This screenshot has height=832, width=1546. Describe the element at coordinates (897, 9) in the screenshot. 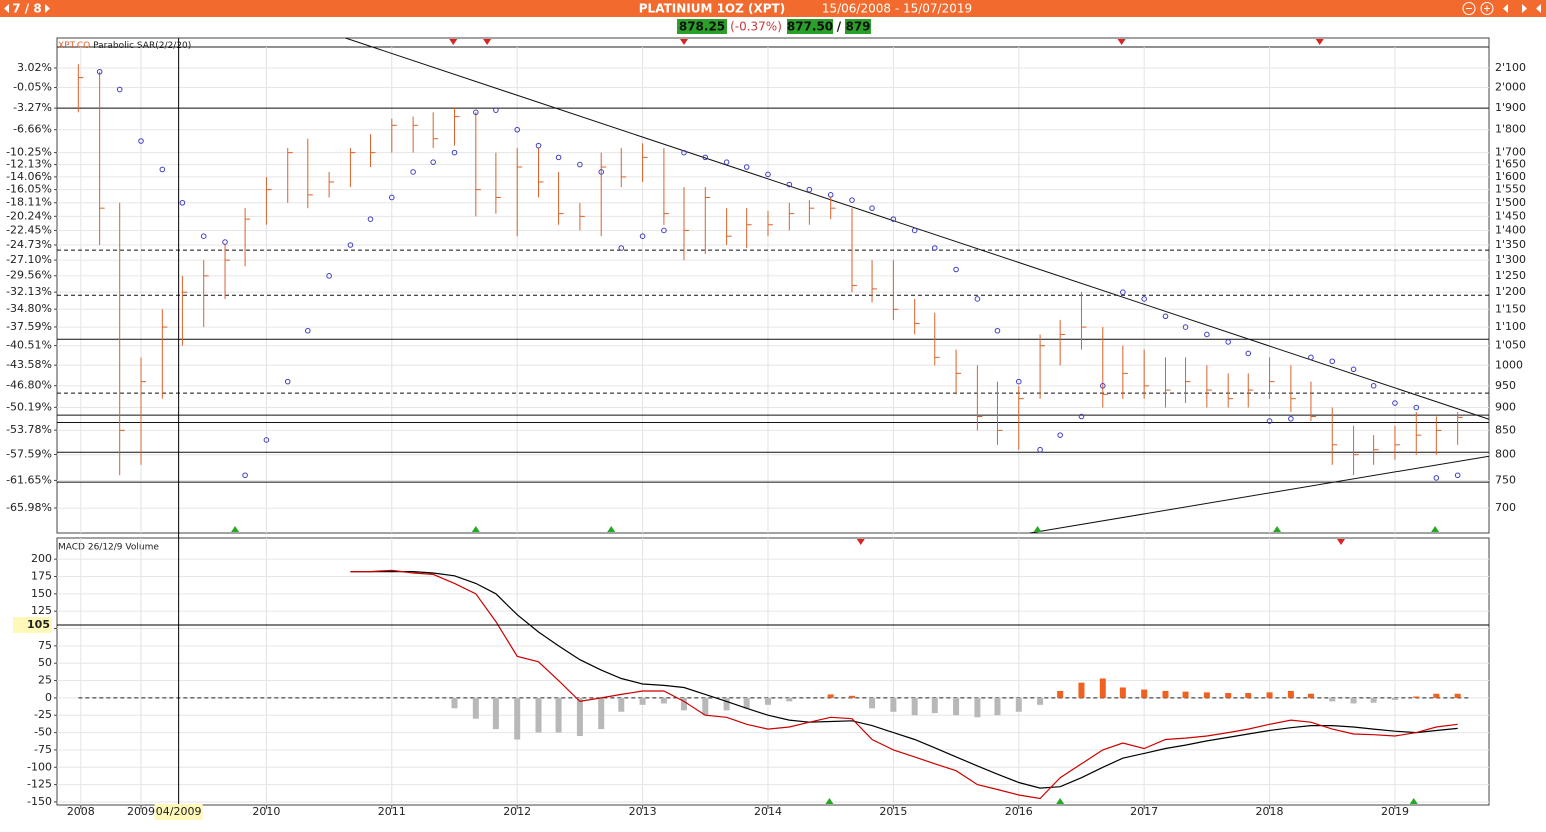

I see `date-range: 15/06/2008 - 15/07/2019` at that location.